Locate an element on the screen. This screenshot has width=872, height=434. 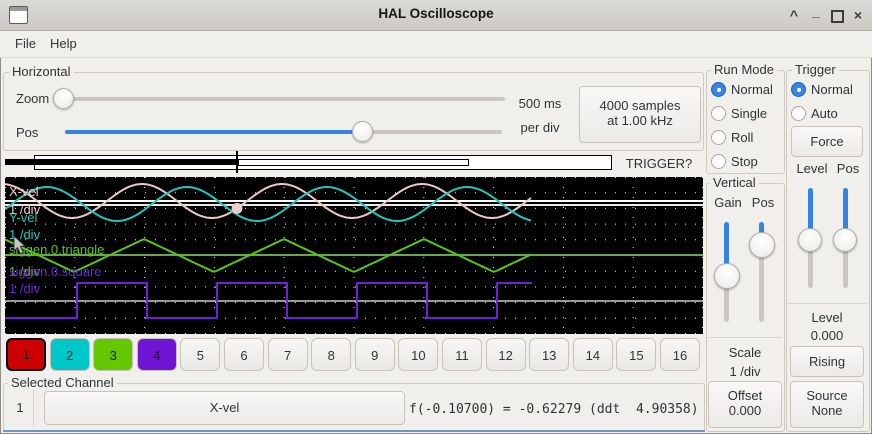
trace-siggen.0.triangle is located at coordinates (268, 255).